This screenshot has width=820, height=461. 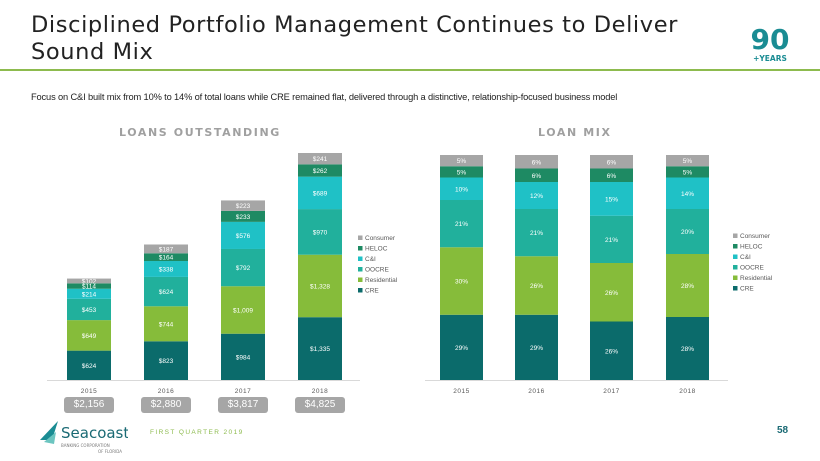 I want to click on outstanding-bar-residential-2017, so click(x=243, y=310).